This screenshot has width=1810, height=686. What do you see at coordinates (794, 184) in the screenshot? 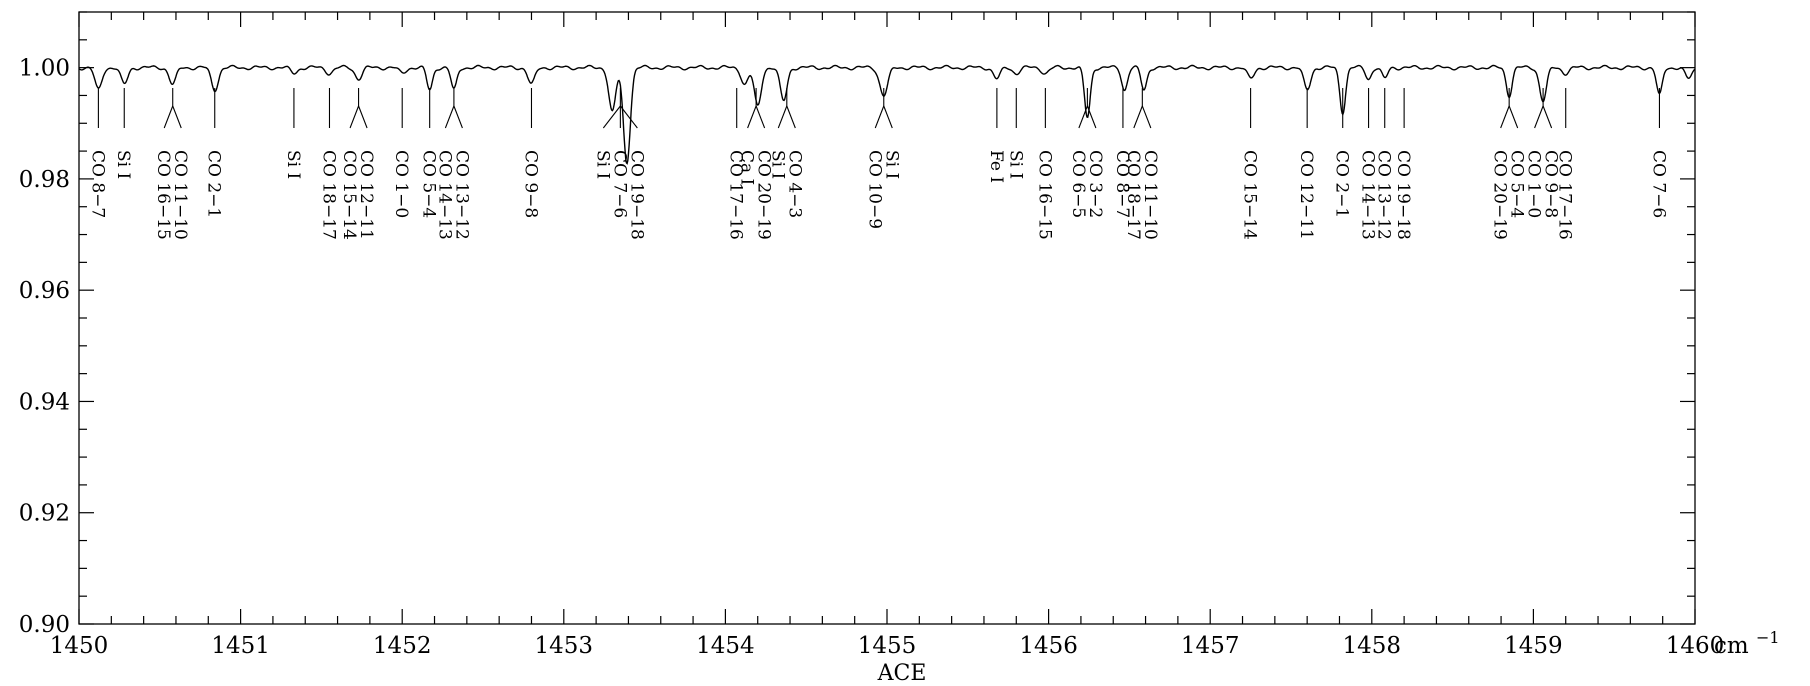
I see `line-id-label: CO 4−3` at bounding box center [794, 184].